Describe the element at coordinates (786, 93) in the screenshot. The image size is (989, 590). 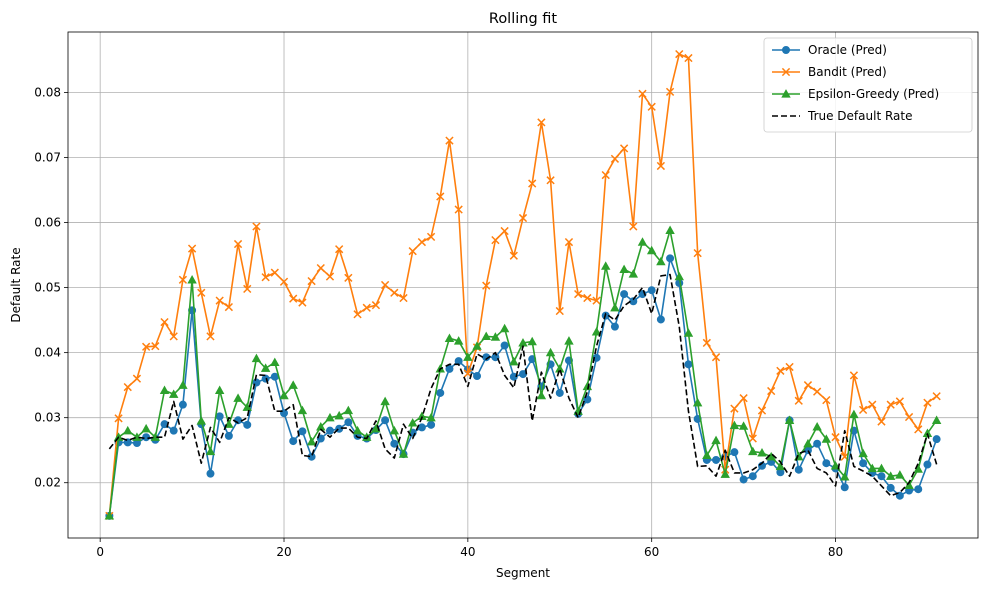
I see `legend-swatch-marker` at that location.